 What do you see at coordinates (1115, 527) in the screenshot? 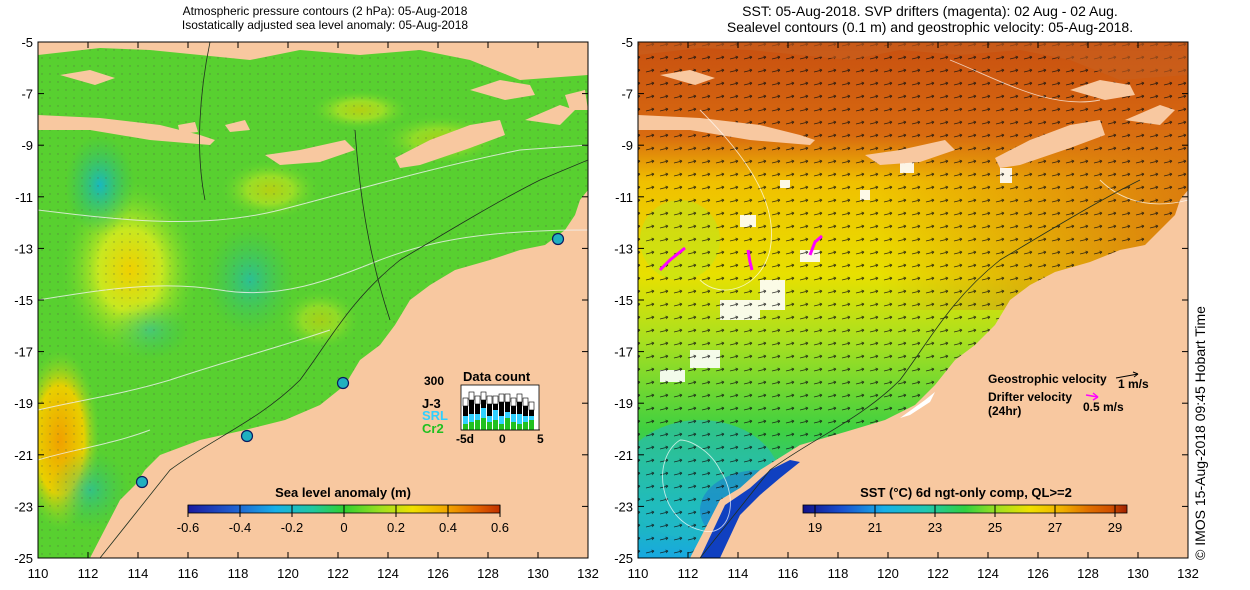
I see `colorbar-tick-label: 29` at bounding box center [1115, 527].